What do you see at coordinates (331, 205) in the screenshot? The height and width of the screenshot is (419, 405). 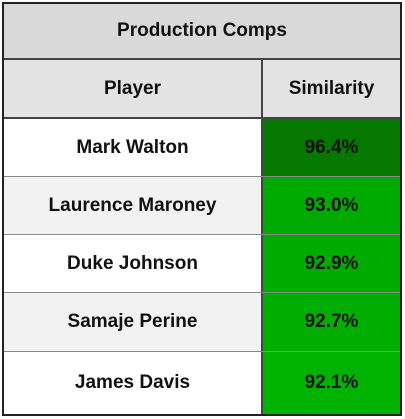 I see `similarity-cell: 93.0%` at bounding box center [331, 205].